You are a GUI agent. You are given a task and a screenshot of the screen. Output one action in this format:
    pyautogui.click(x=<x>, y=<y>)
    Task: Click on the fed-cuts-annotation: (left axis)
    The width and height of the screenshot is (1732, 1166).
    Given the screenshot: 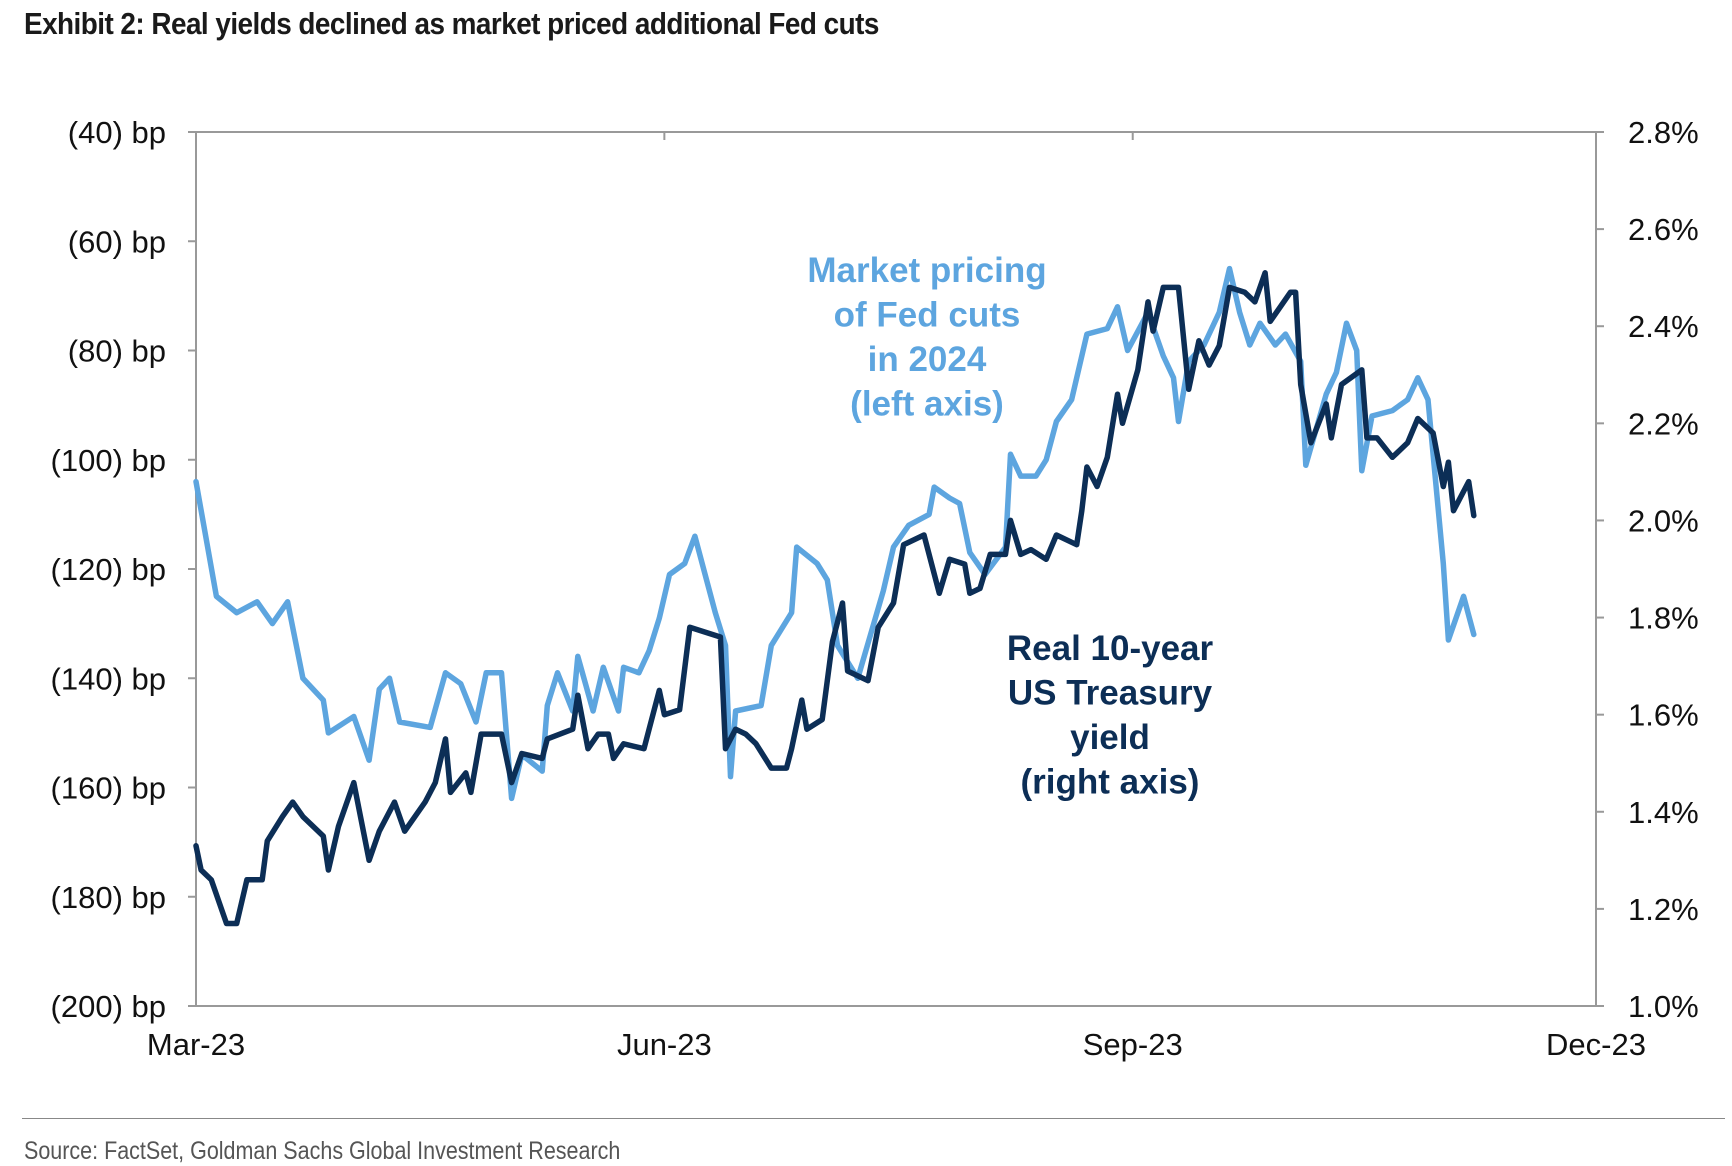 What is the action you would take?
    pyautogui.click(x=927, y=404)
    